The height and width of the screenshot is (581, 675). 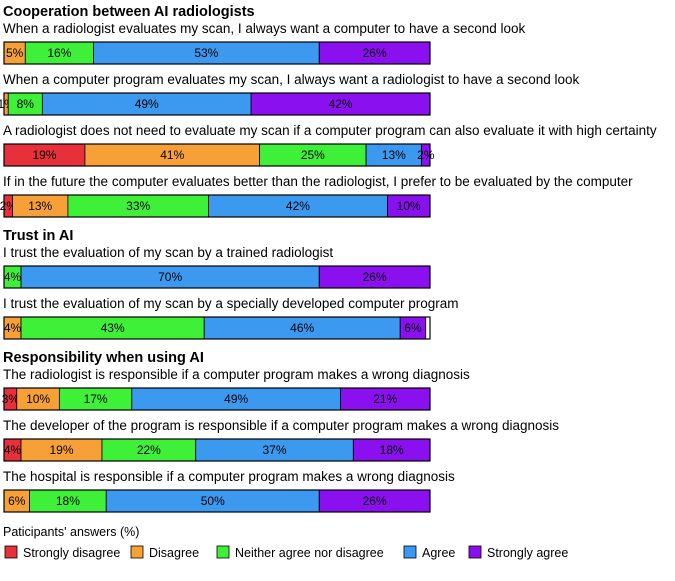 I want to click on legend-swatch-agree, so click(x=410, y=552).